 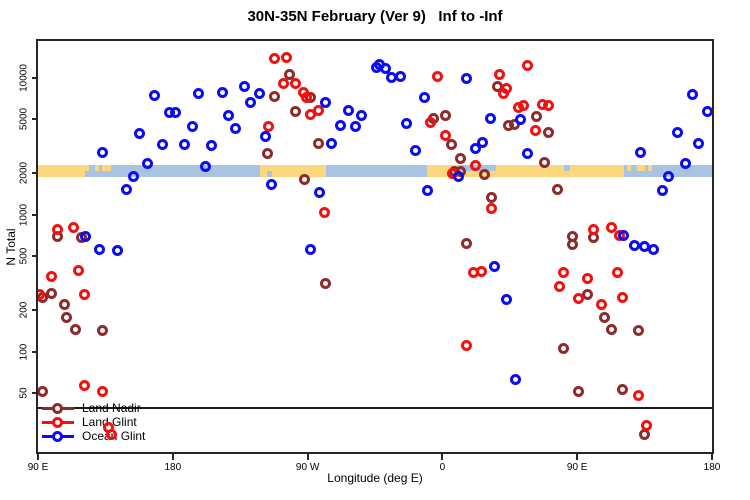 I want to click on y-tick-label: 200, so click(x=24, y=310).